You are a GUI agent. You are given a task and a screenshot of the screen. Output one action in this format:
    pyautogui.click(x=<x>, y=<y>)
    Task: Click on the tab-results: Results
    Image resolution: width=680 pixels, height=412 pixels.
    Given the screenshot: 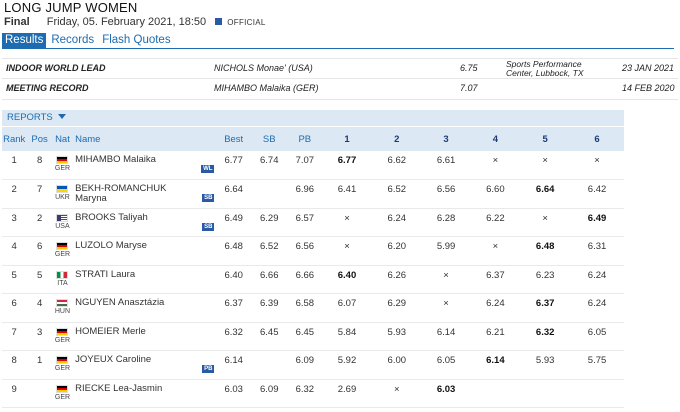 What is the action you would take?
    pyautogui.click(x=24, y=40)
    